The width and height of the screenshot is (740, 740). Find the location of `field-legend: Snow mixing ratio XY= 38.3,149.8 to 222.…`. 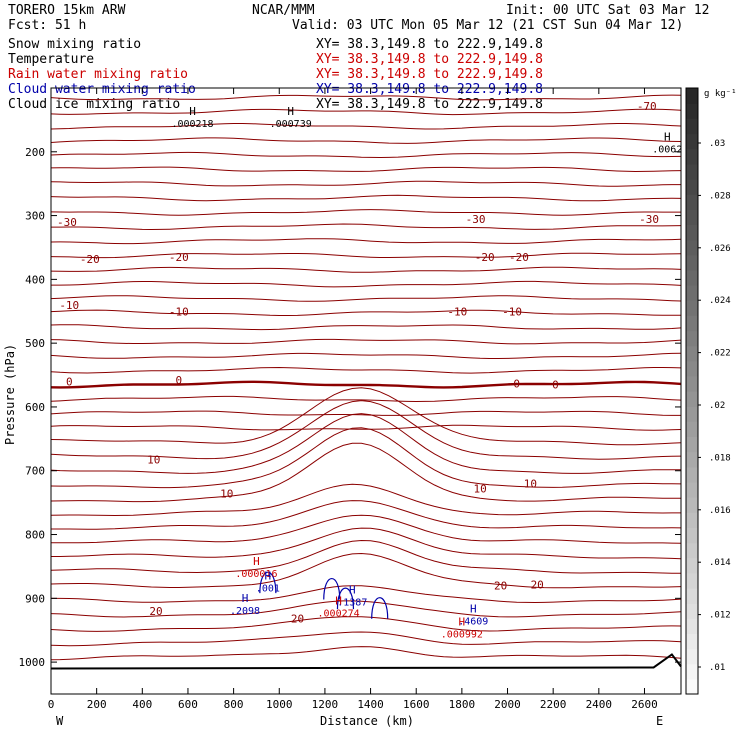

field-legend: Snow mixing ratio XY= 38.3,149.8 to 222.… is located at coordinates (275, 74).